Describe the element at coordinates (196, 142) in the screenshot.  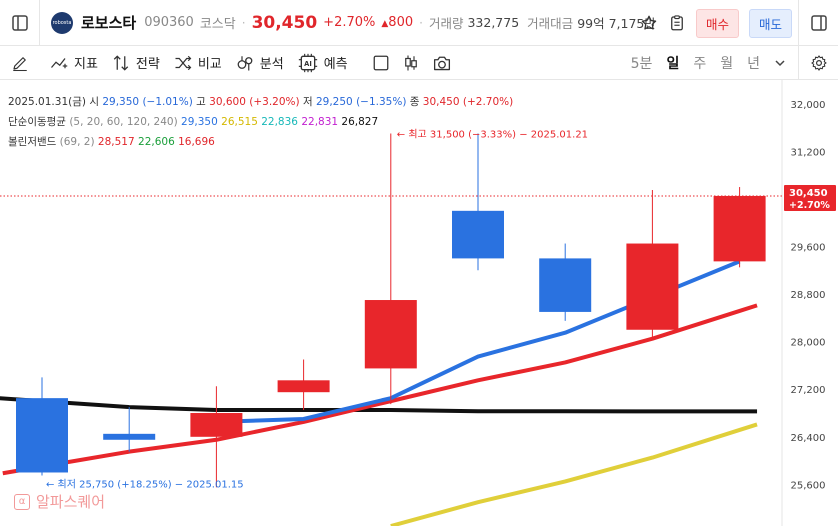
I see `bollinger-lower: 16,696` at that location.